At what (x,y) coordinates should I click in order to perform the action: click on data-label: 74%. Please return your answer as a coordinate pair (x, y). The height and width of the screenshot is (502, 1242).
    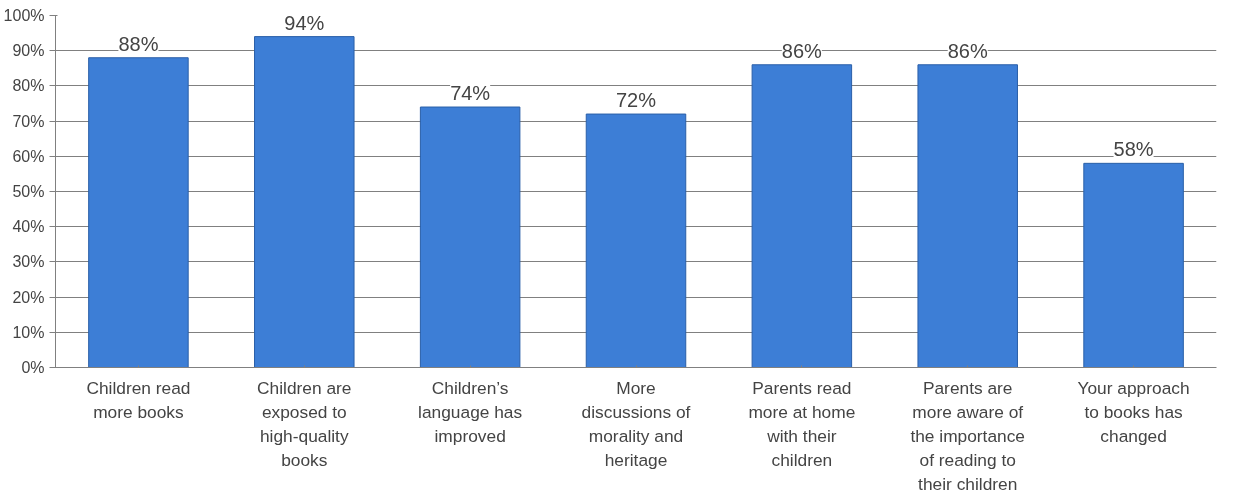
    Looking at the image, I should click on (470, 93).